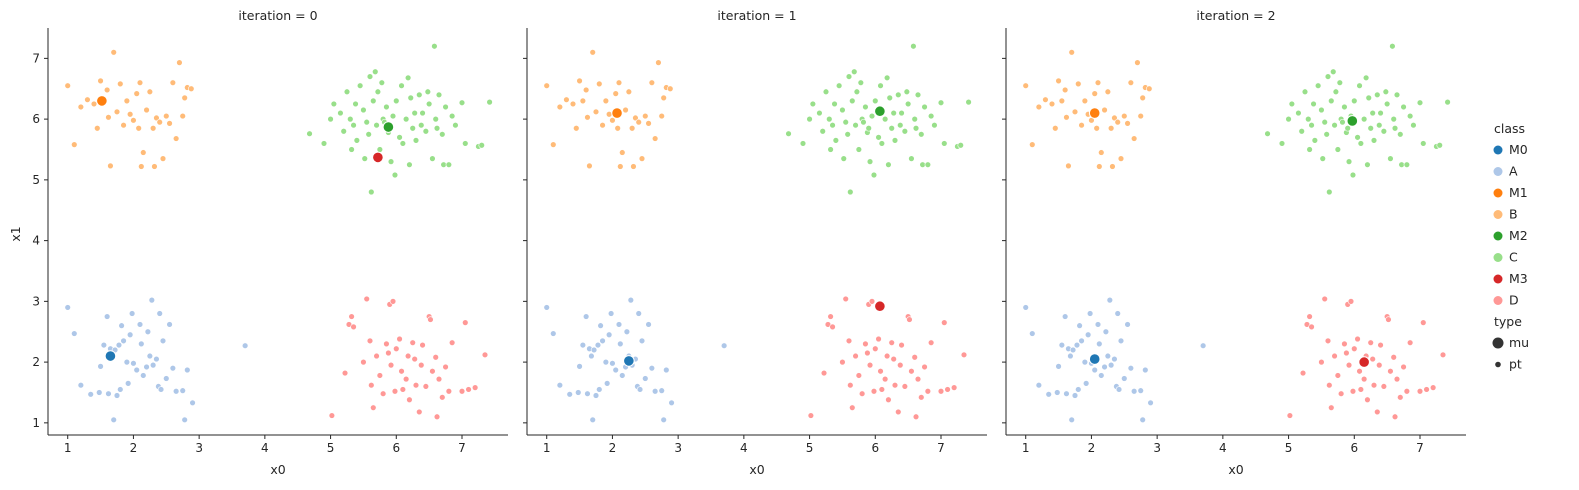 The image size is (1579, 490). What do you see at coordinates (36, 362) in the screenshot?
I see `y-tick-label: 2` at bounding box center [36, 362].